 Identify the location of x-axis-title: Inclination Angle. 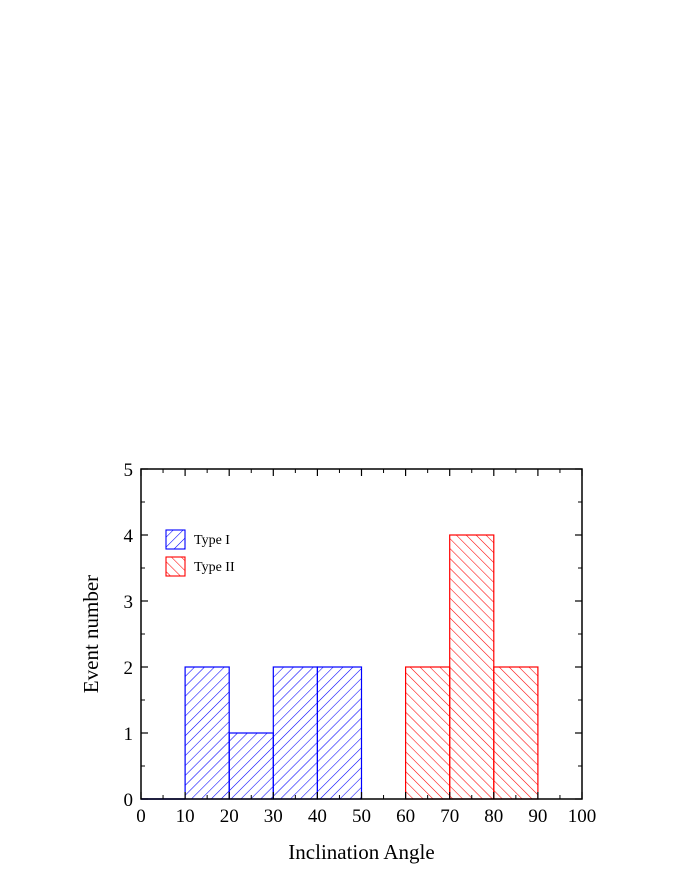
(361, 852).